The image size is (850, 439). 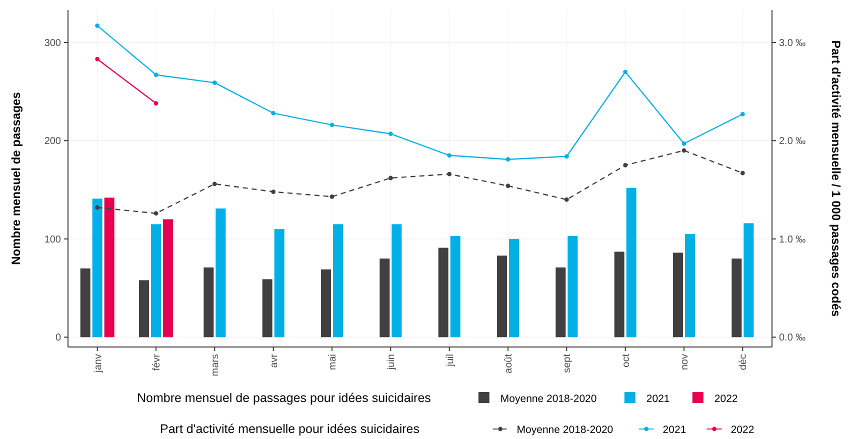 What do you see at coordinates (98, 364) in the screenshot?
I see `x-tick-label: janv` at bounding box center [98, 364].